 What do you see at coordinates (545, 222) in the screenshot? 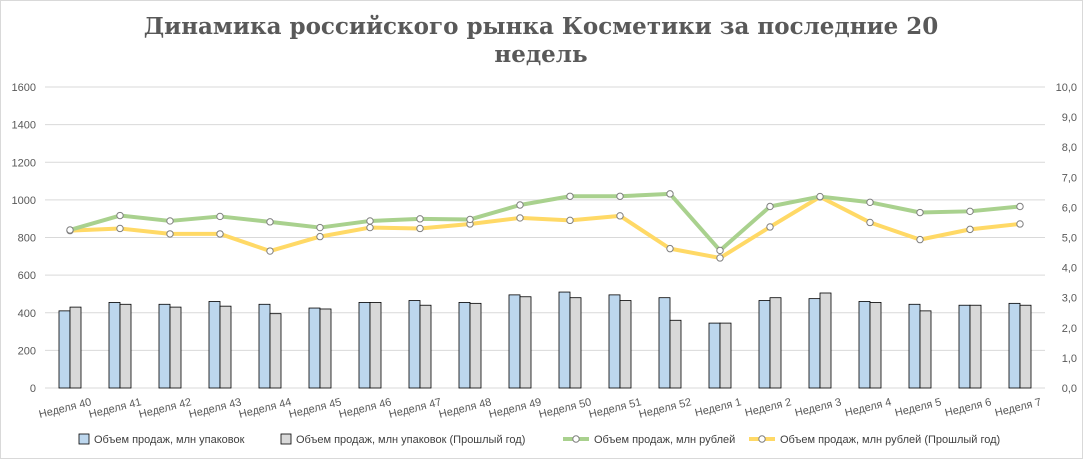
I see `line-current` at bounding box center [545, 222].